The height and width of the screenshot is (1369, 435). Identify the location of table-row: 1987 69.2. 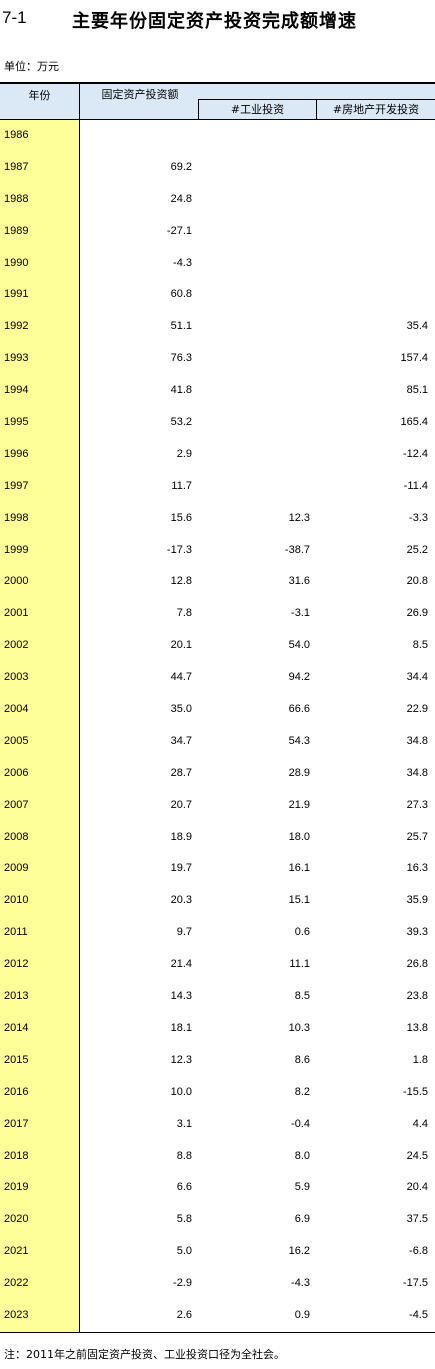
(217, 167).